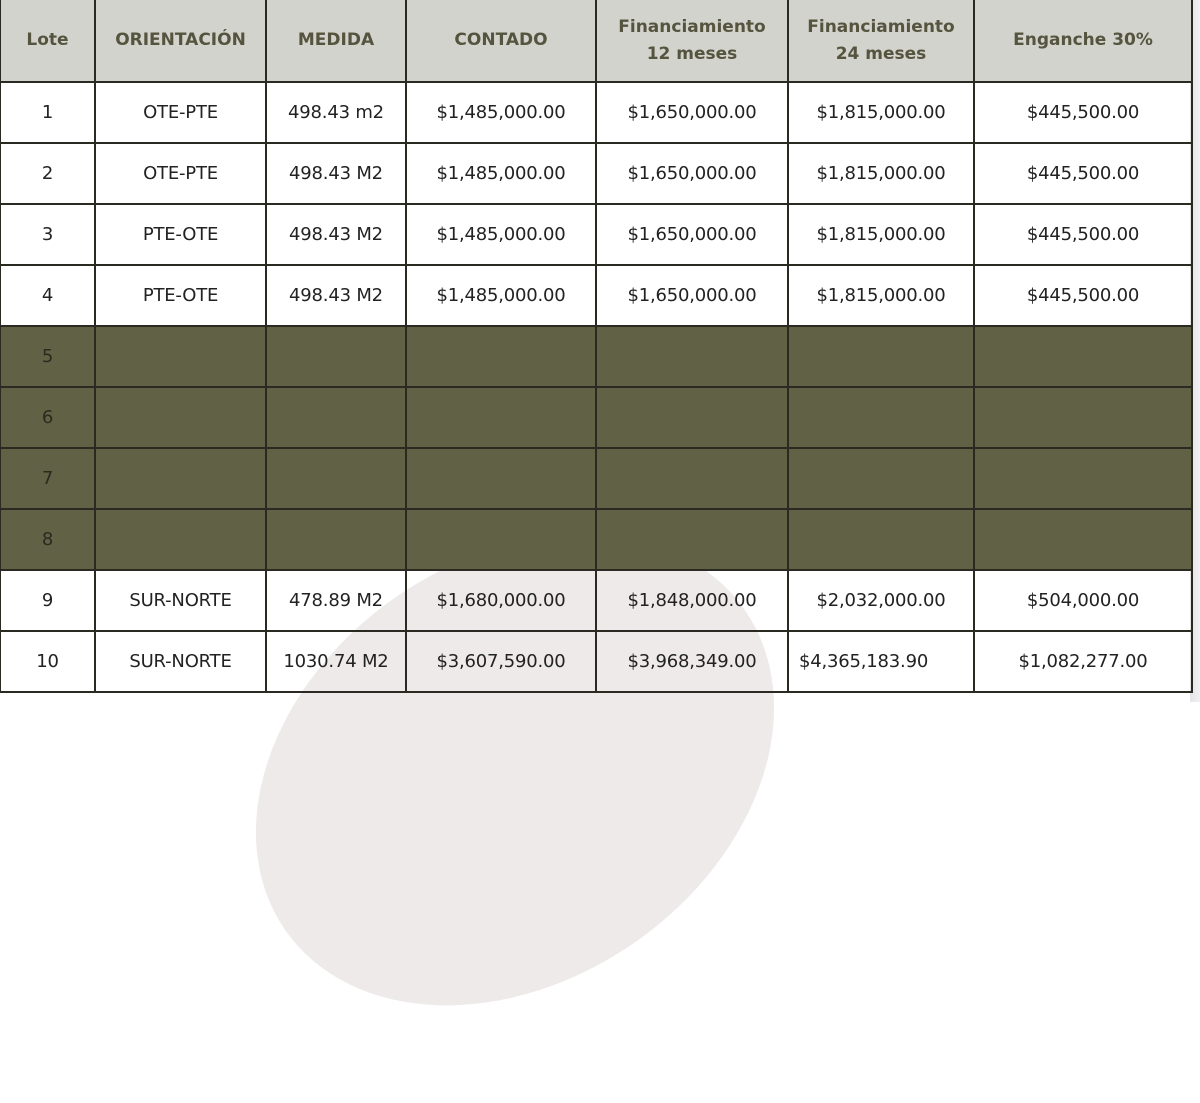 The image size is (1200, 1103). Describe the element at coordinates (48, 417) in the screenshot. I see `cell-lote: 6` at that location.